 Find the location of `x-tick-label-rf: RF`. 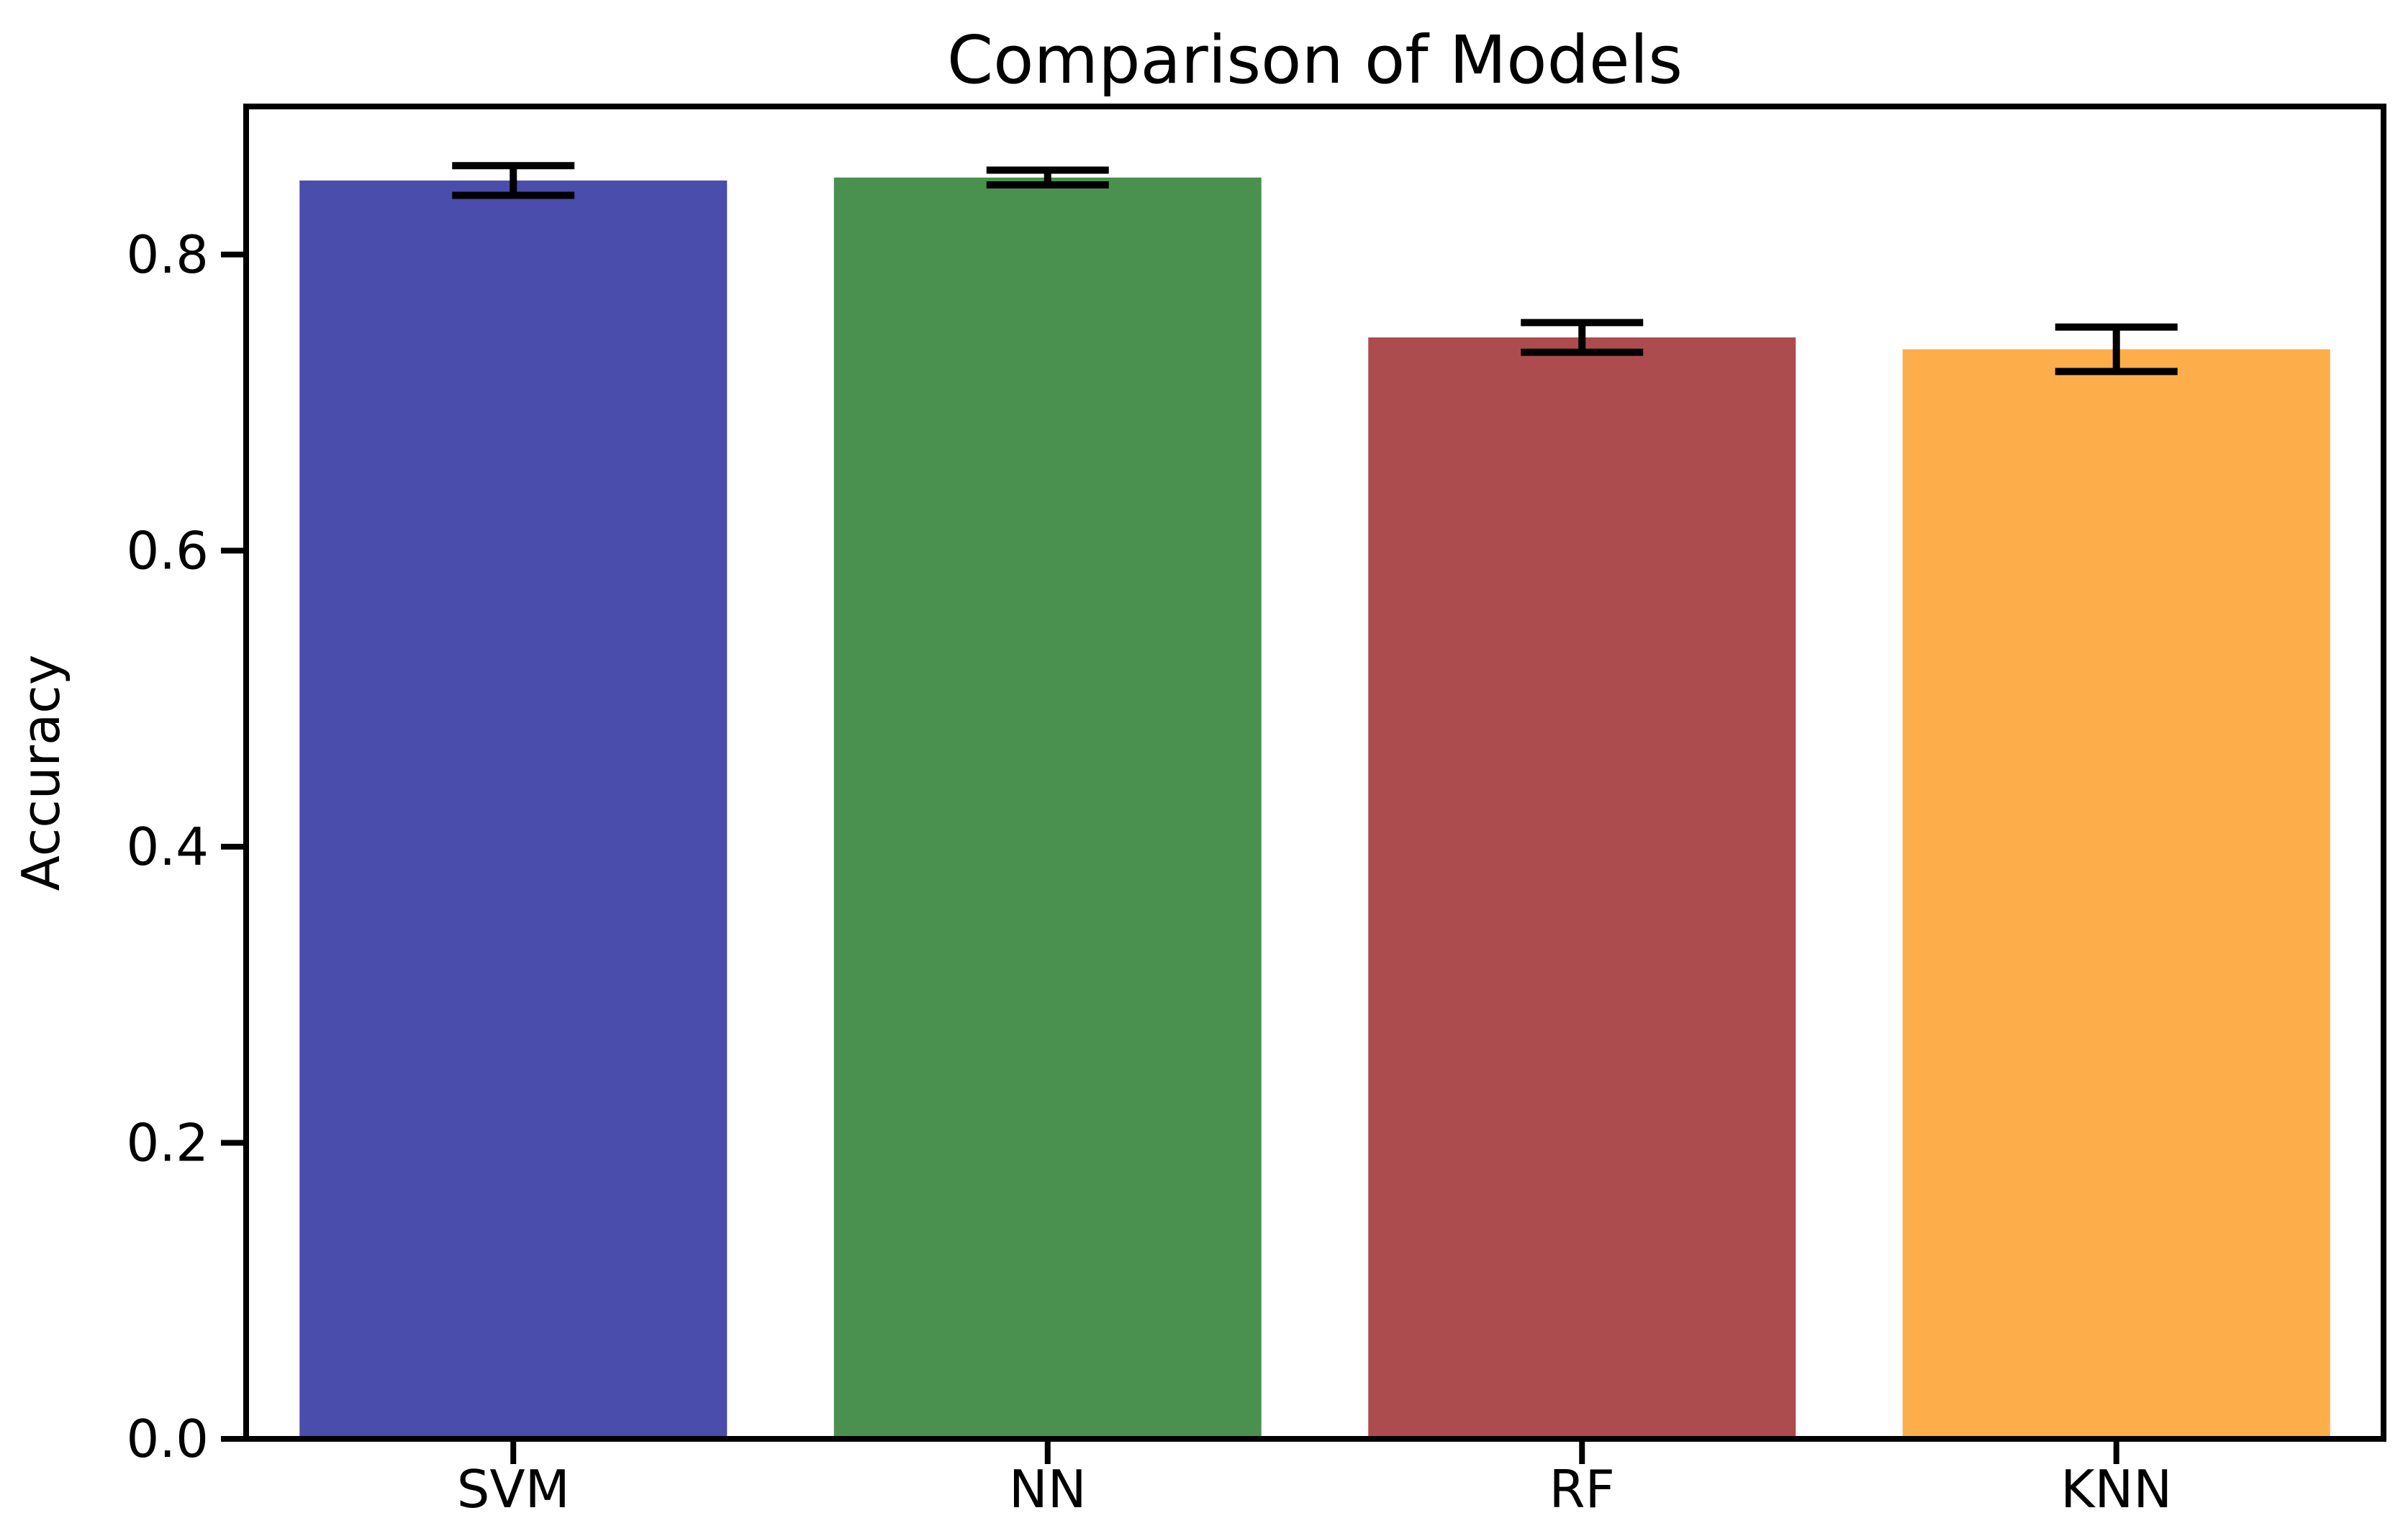

x-tick-label-rf: RF is located at coordinates (1582, 1489).